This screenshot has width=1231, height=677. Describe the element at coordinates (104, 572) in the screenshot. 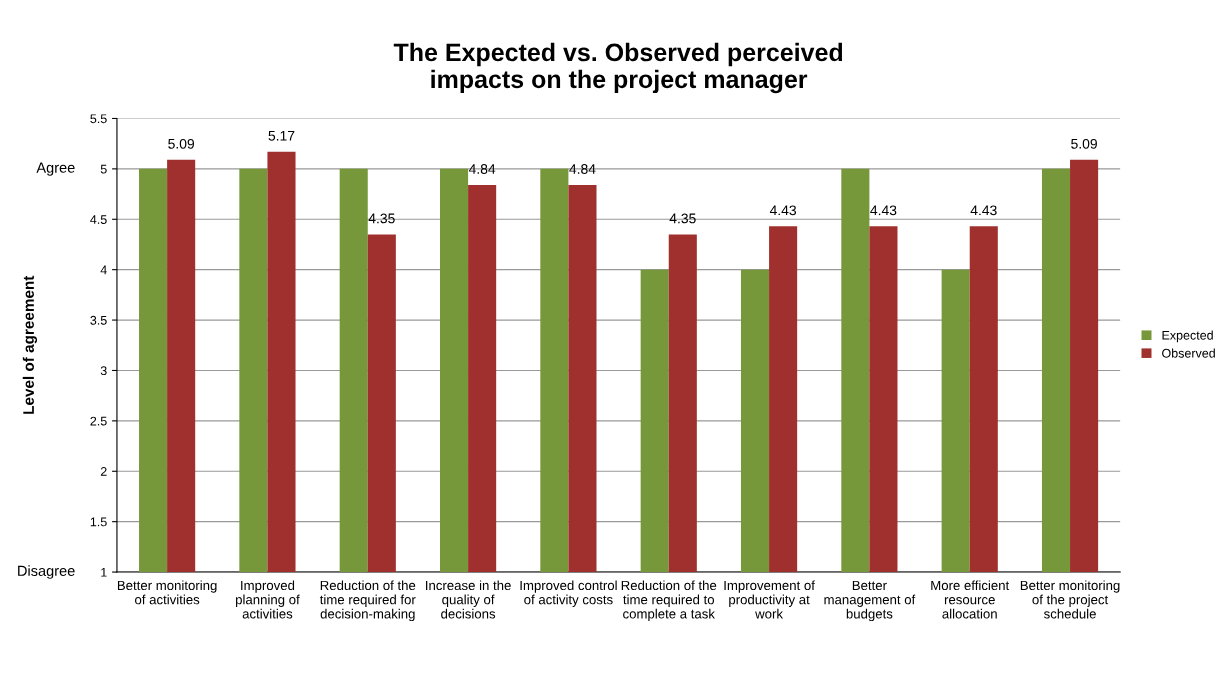

I see `y-tick-label: 1` at that location.